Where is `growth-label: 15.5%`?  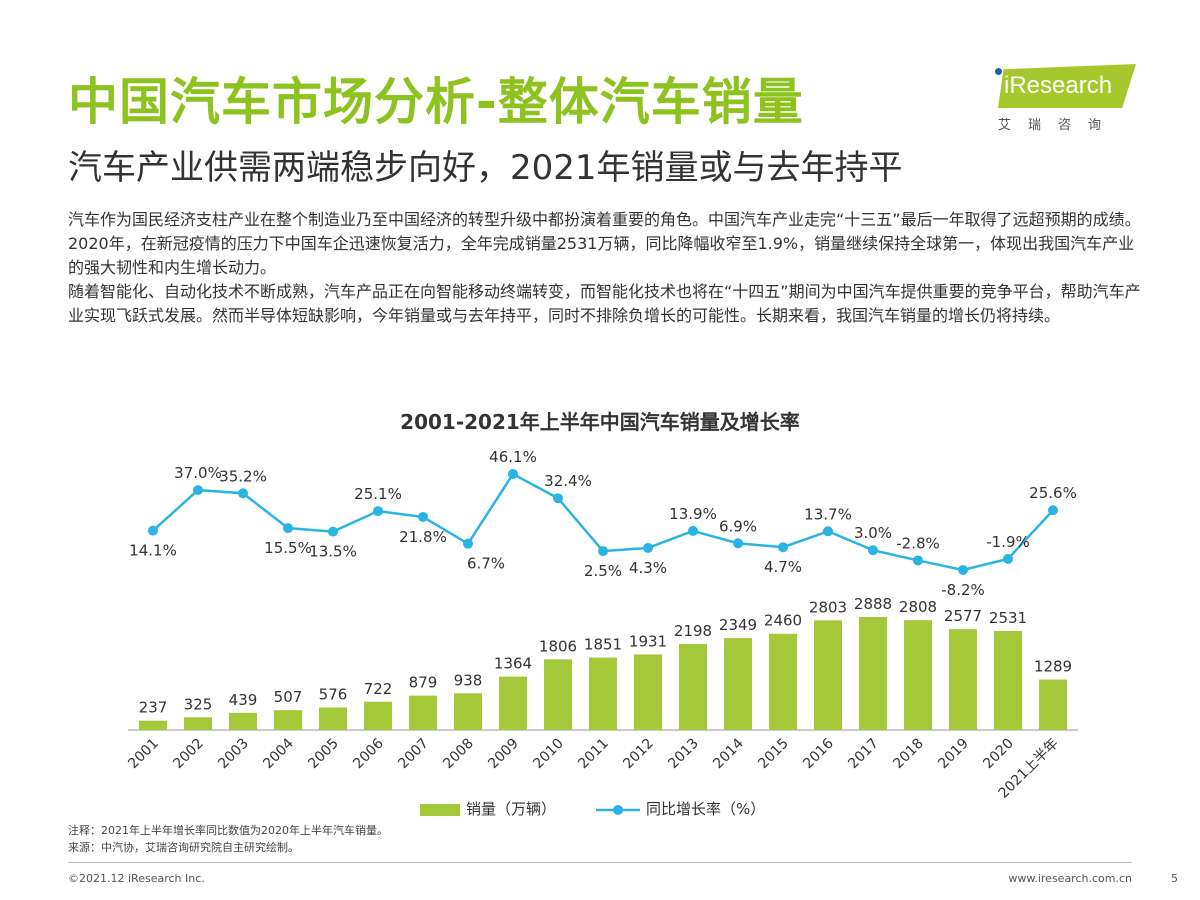
growth-label: 15.5% is located at coordinates (288, 548).